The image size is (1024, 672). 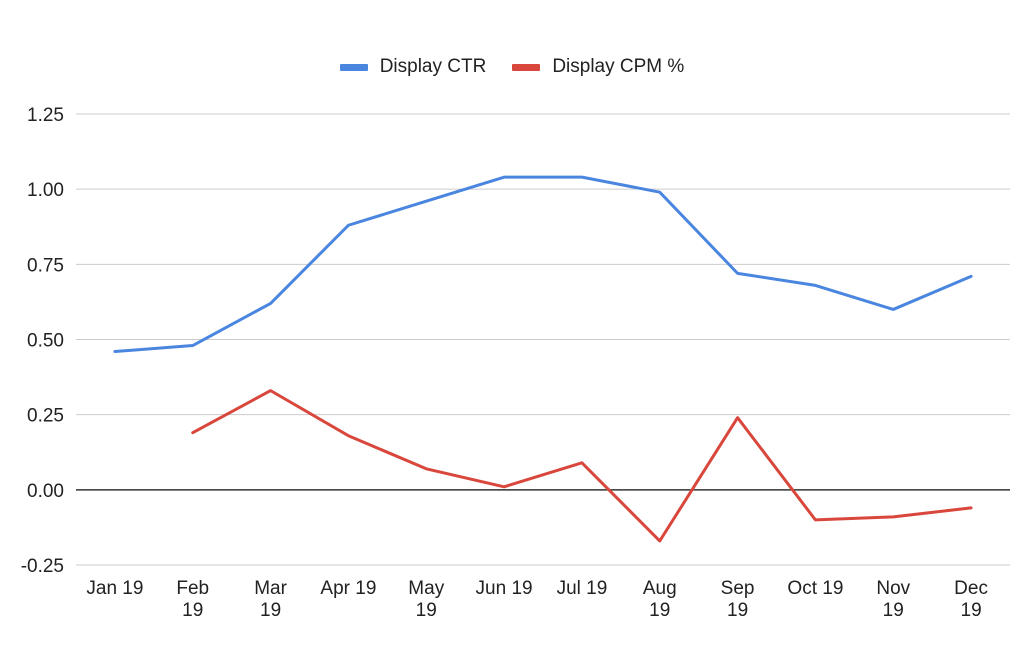 I want to click on y-tick-label: 0.00, so click(x=45, y=491).